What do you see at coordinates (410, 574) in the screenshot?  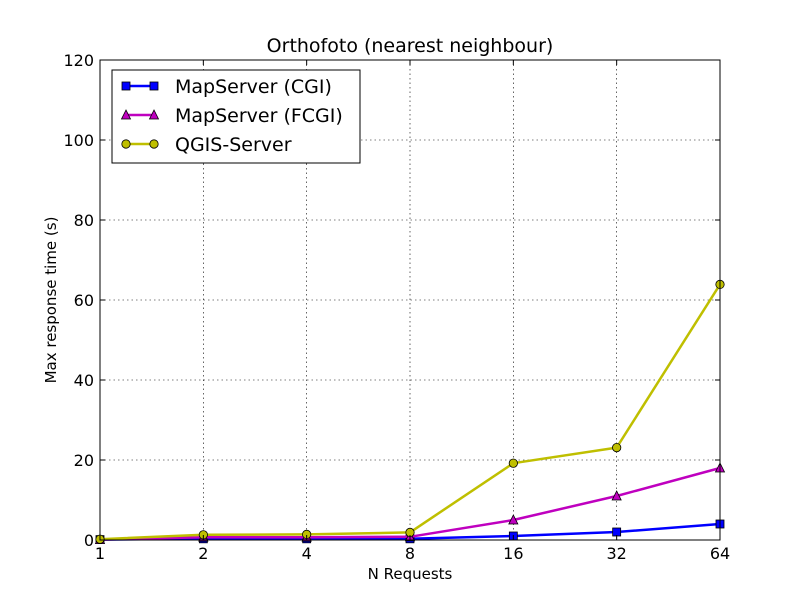 I see `x-axis-label: N Requests` at bounding box center [410, 574].